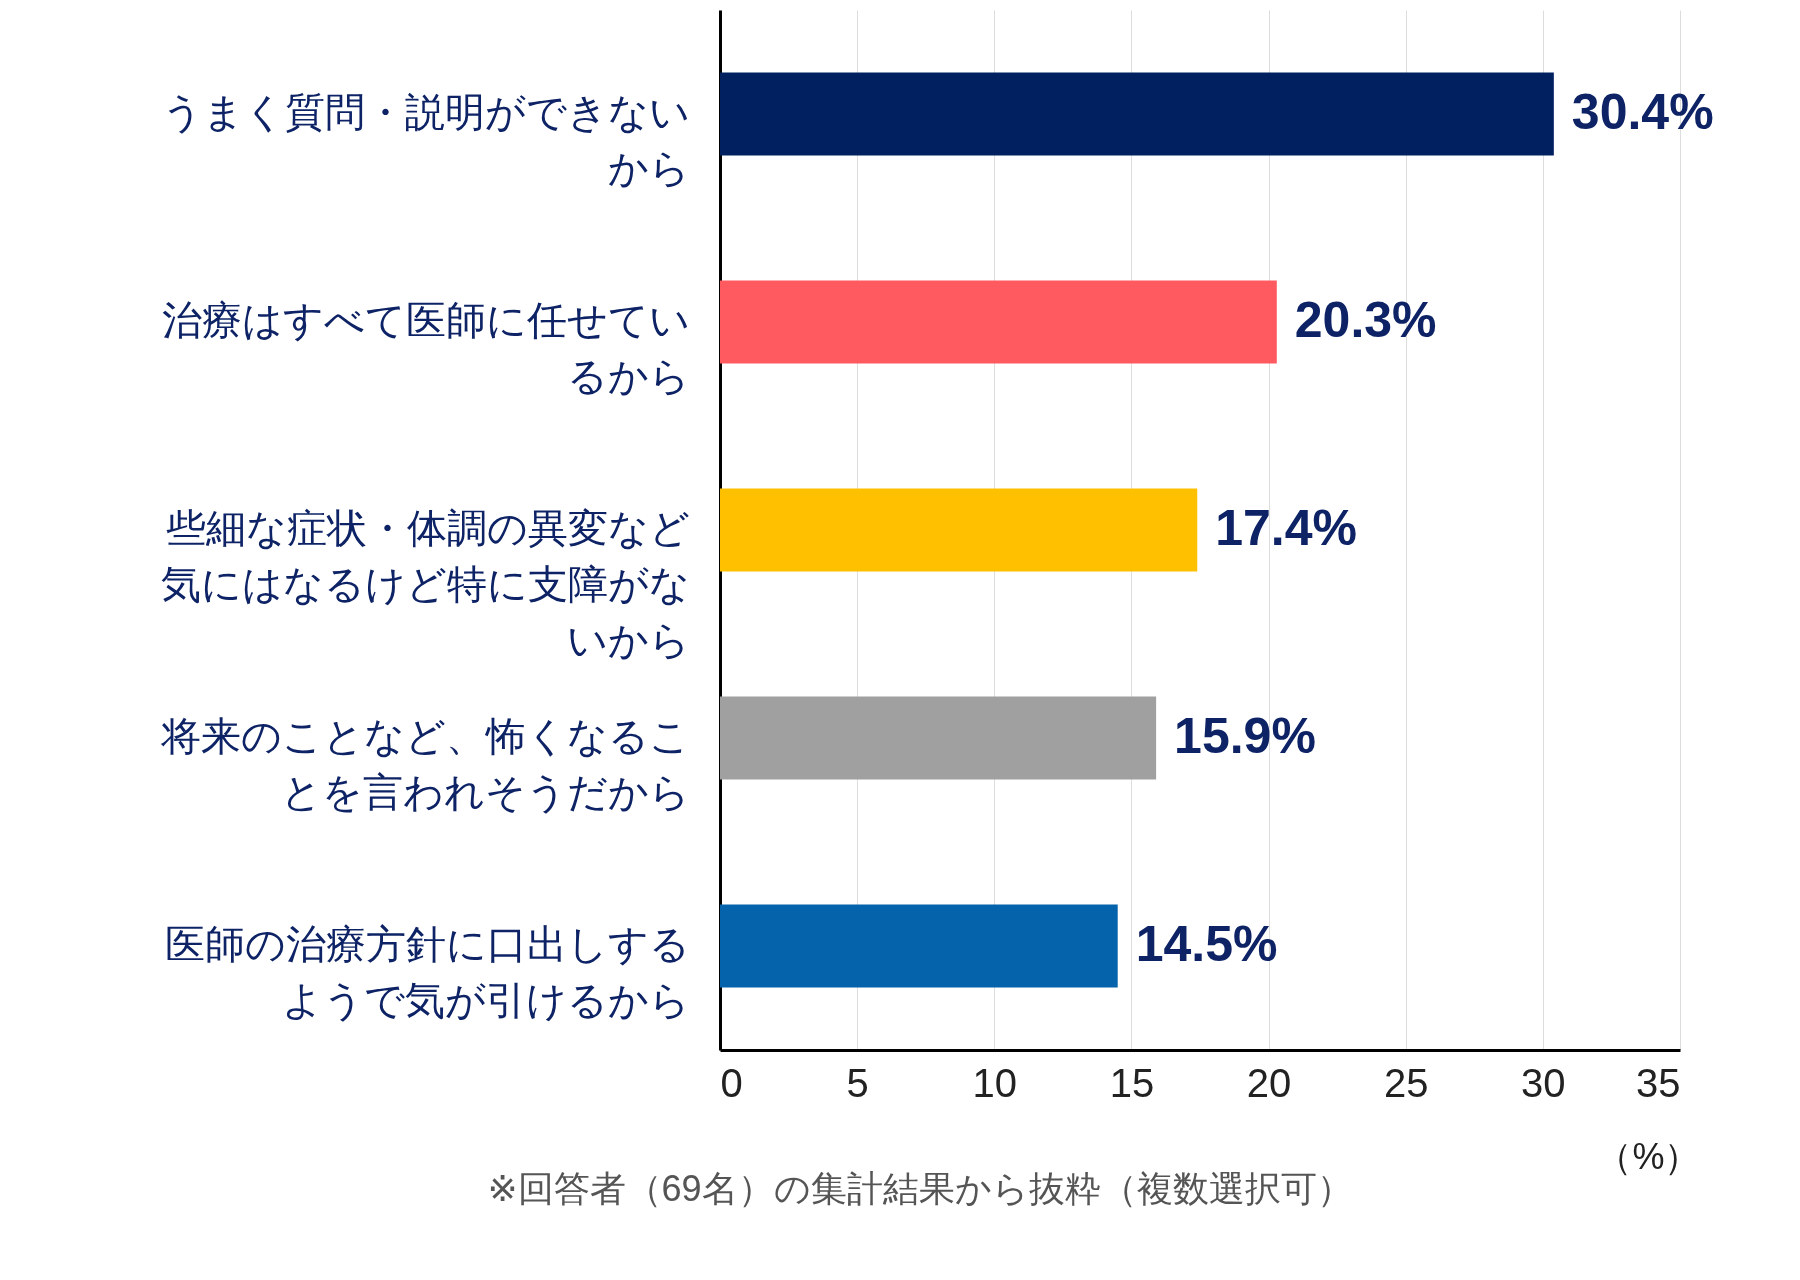 The image size is (1800, 1280). I want to click on data-label: 14.5%, so click(1206, 944).